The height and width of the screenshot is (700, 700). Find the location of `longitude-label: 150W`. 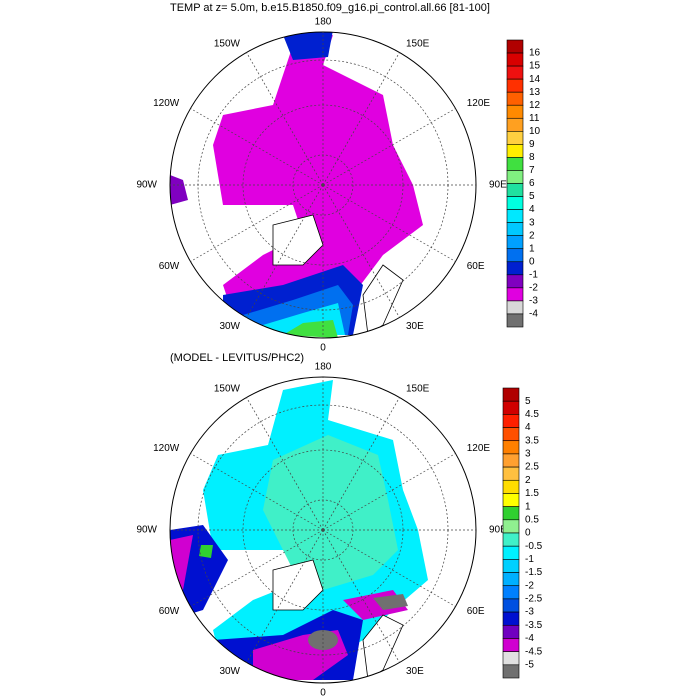

longitude-label: 150W is located at coordinates (227, 43).